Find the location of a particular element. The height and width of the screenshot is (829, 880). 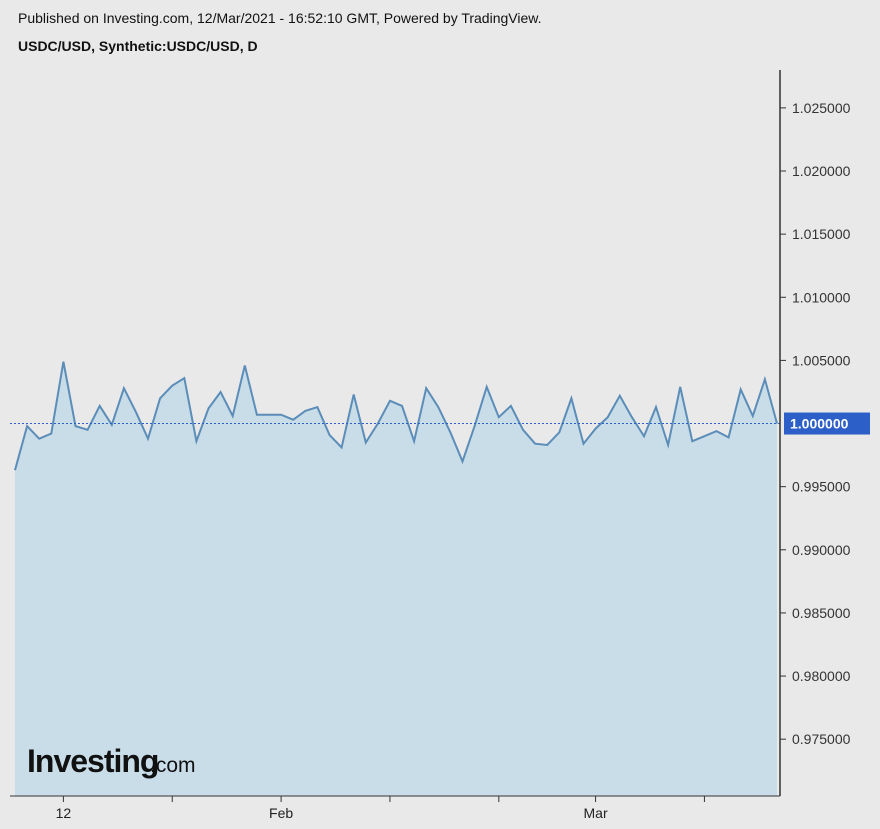

current-price-tag-bg is located at coordinates (827, 423).